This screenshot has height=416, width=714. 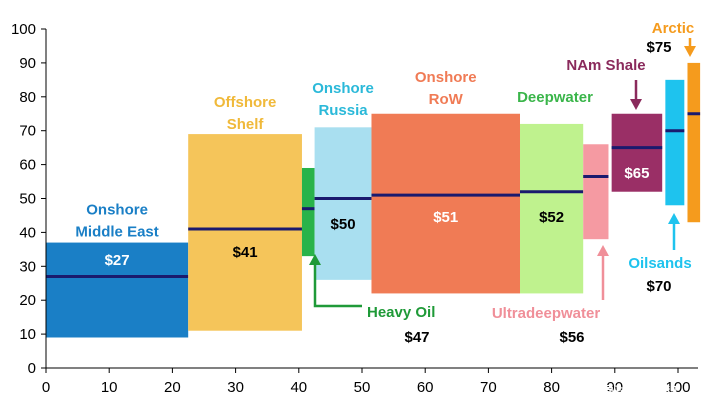 What do you see at coordinates (446, 88) in the screenshot?
I see `category-label-onshore-row: Onshore RoW` at bounding box center [446, 88].